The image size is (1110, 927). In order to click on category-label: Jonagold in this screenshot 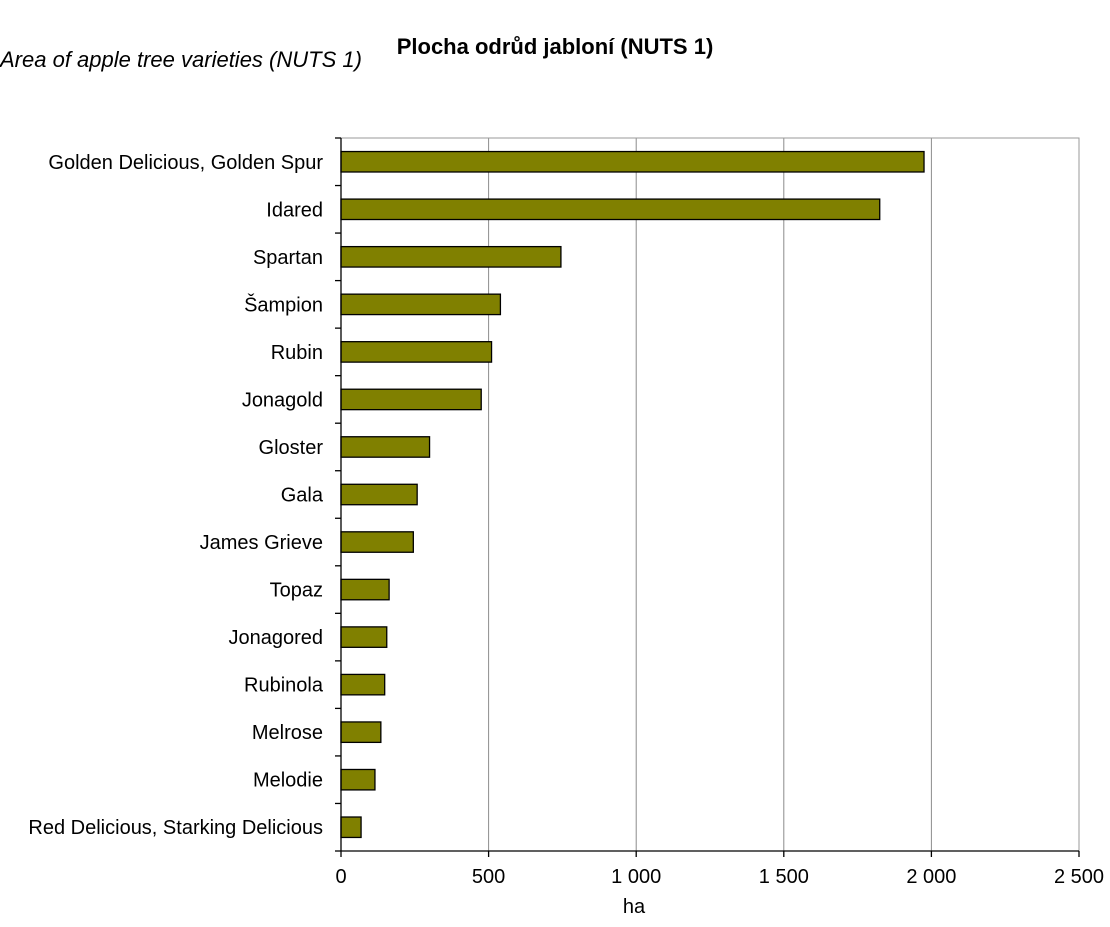, I will do `click(282, 400)`.